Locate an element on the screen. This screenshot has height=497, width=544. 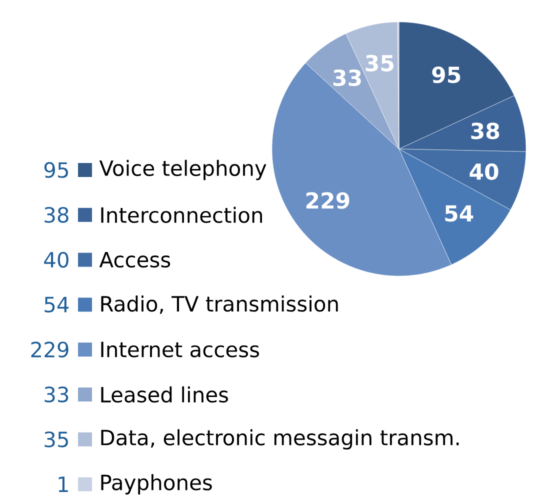
text: 40 is located at coordinates (56, 260).